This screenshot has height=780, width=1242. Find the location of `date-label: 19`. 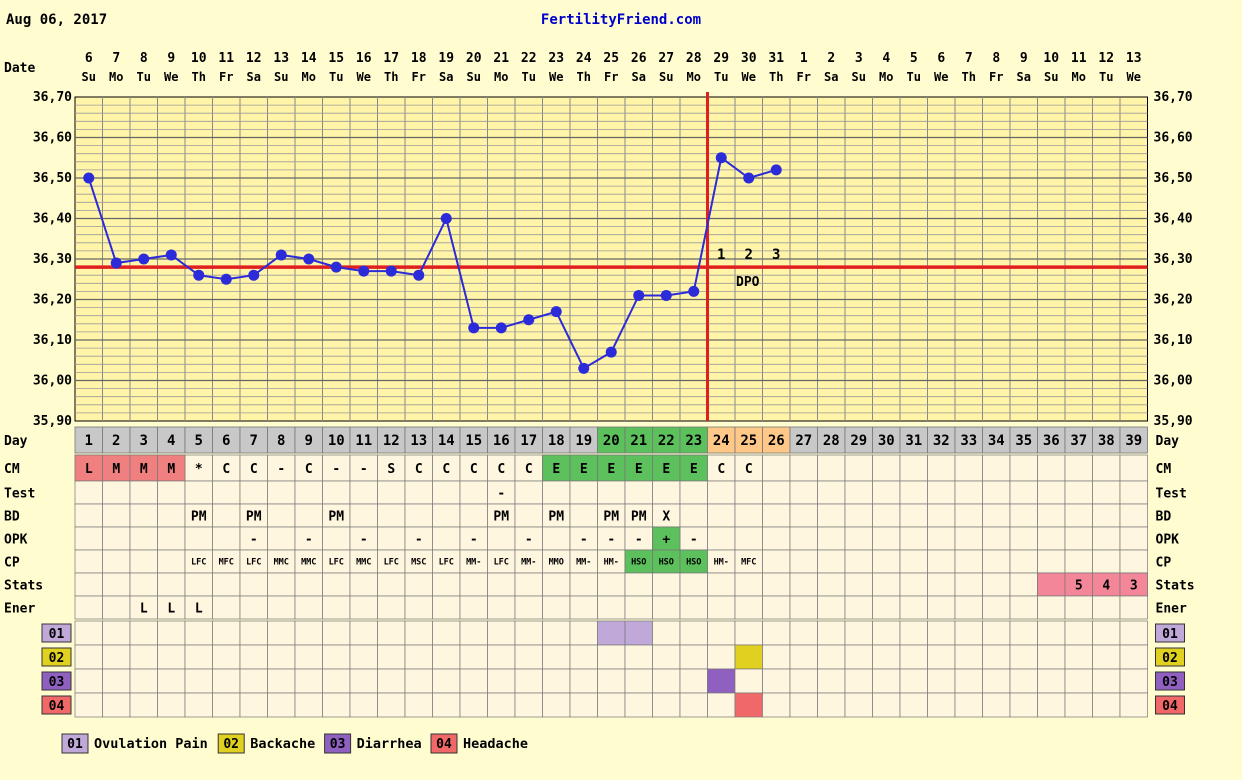

date-label: 19 is located at coordinates (446, 58).